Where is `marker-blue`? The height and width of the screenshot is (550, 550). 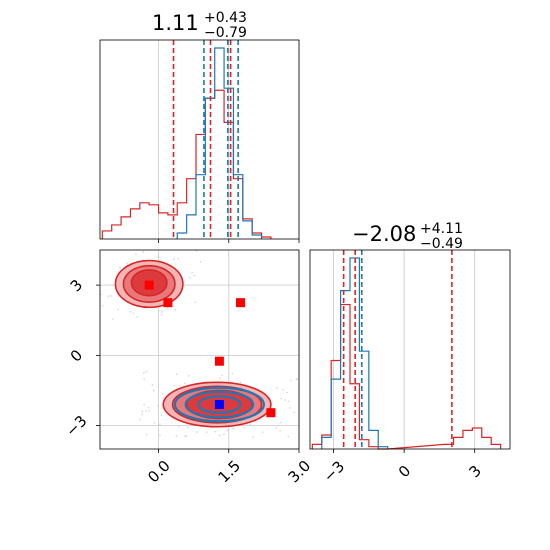 marker-blue is located at coordinates (219, 405).